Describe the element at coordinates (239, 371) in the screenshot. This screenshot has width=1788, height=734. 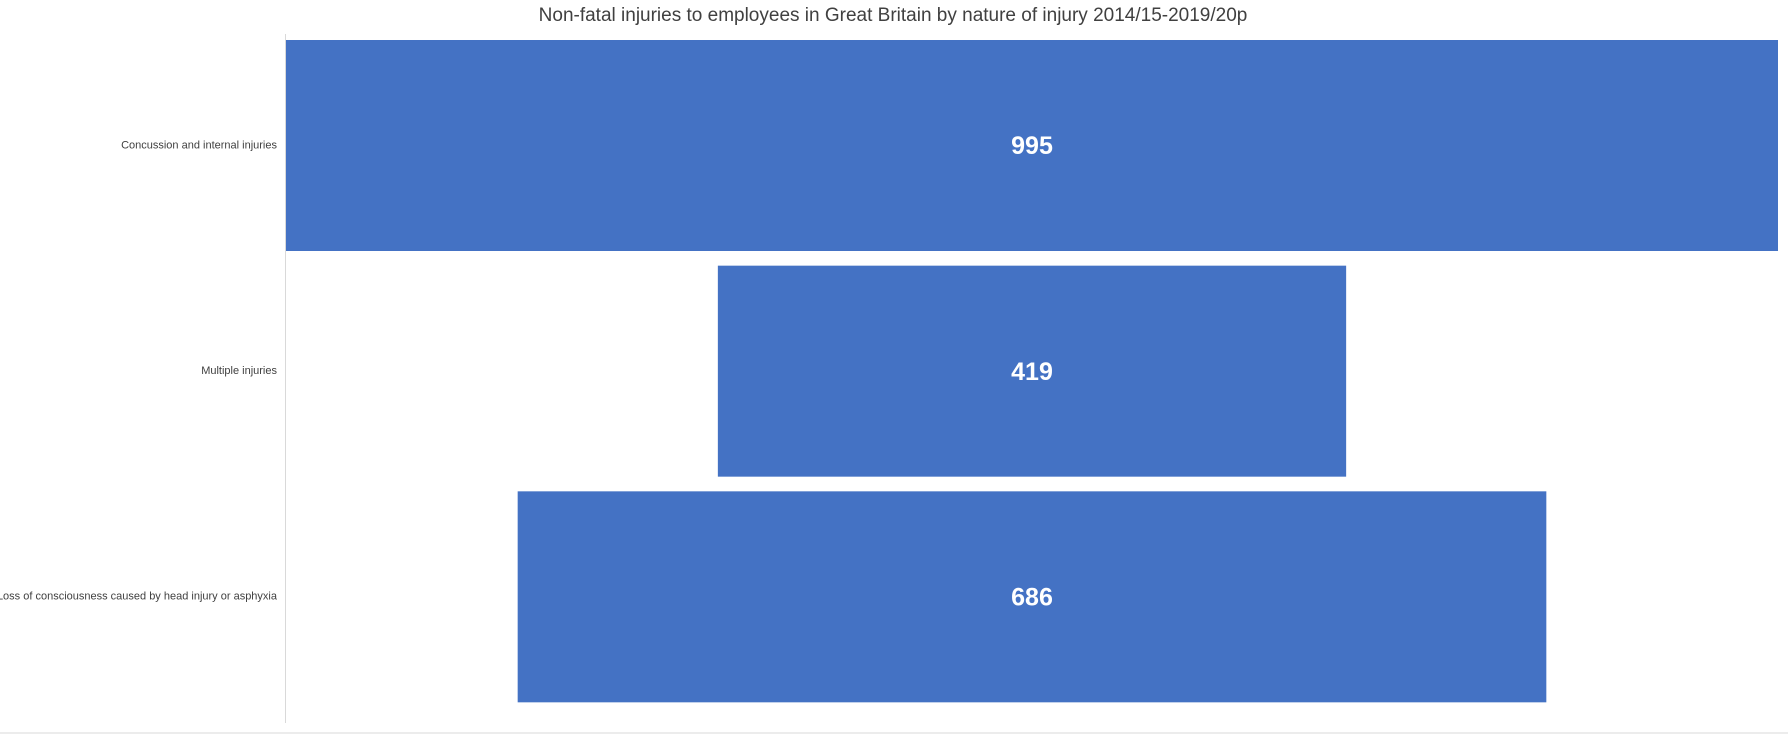
I see `category-label: Multiple injuries` at that location.